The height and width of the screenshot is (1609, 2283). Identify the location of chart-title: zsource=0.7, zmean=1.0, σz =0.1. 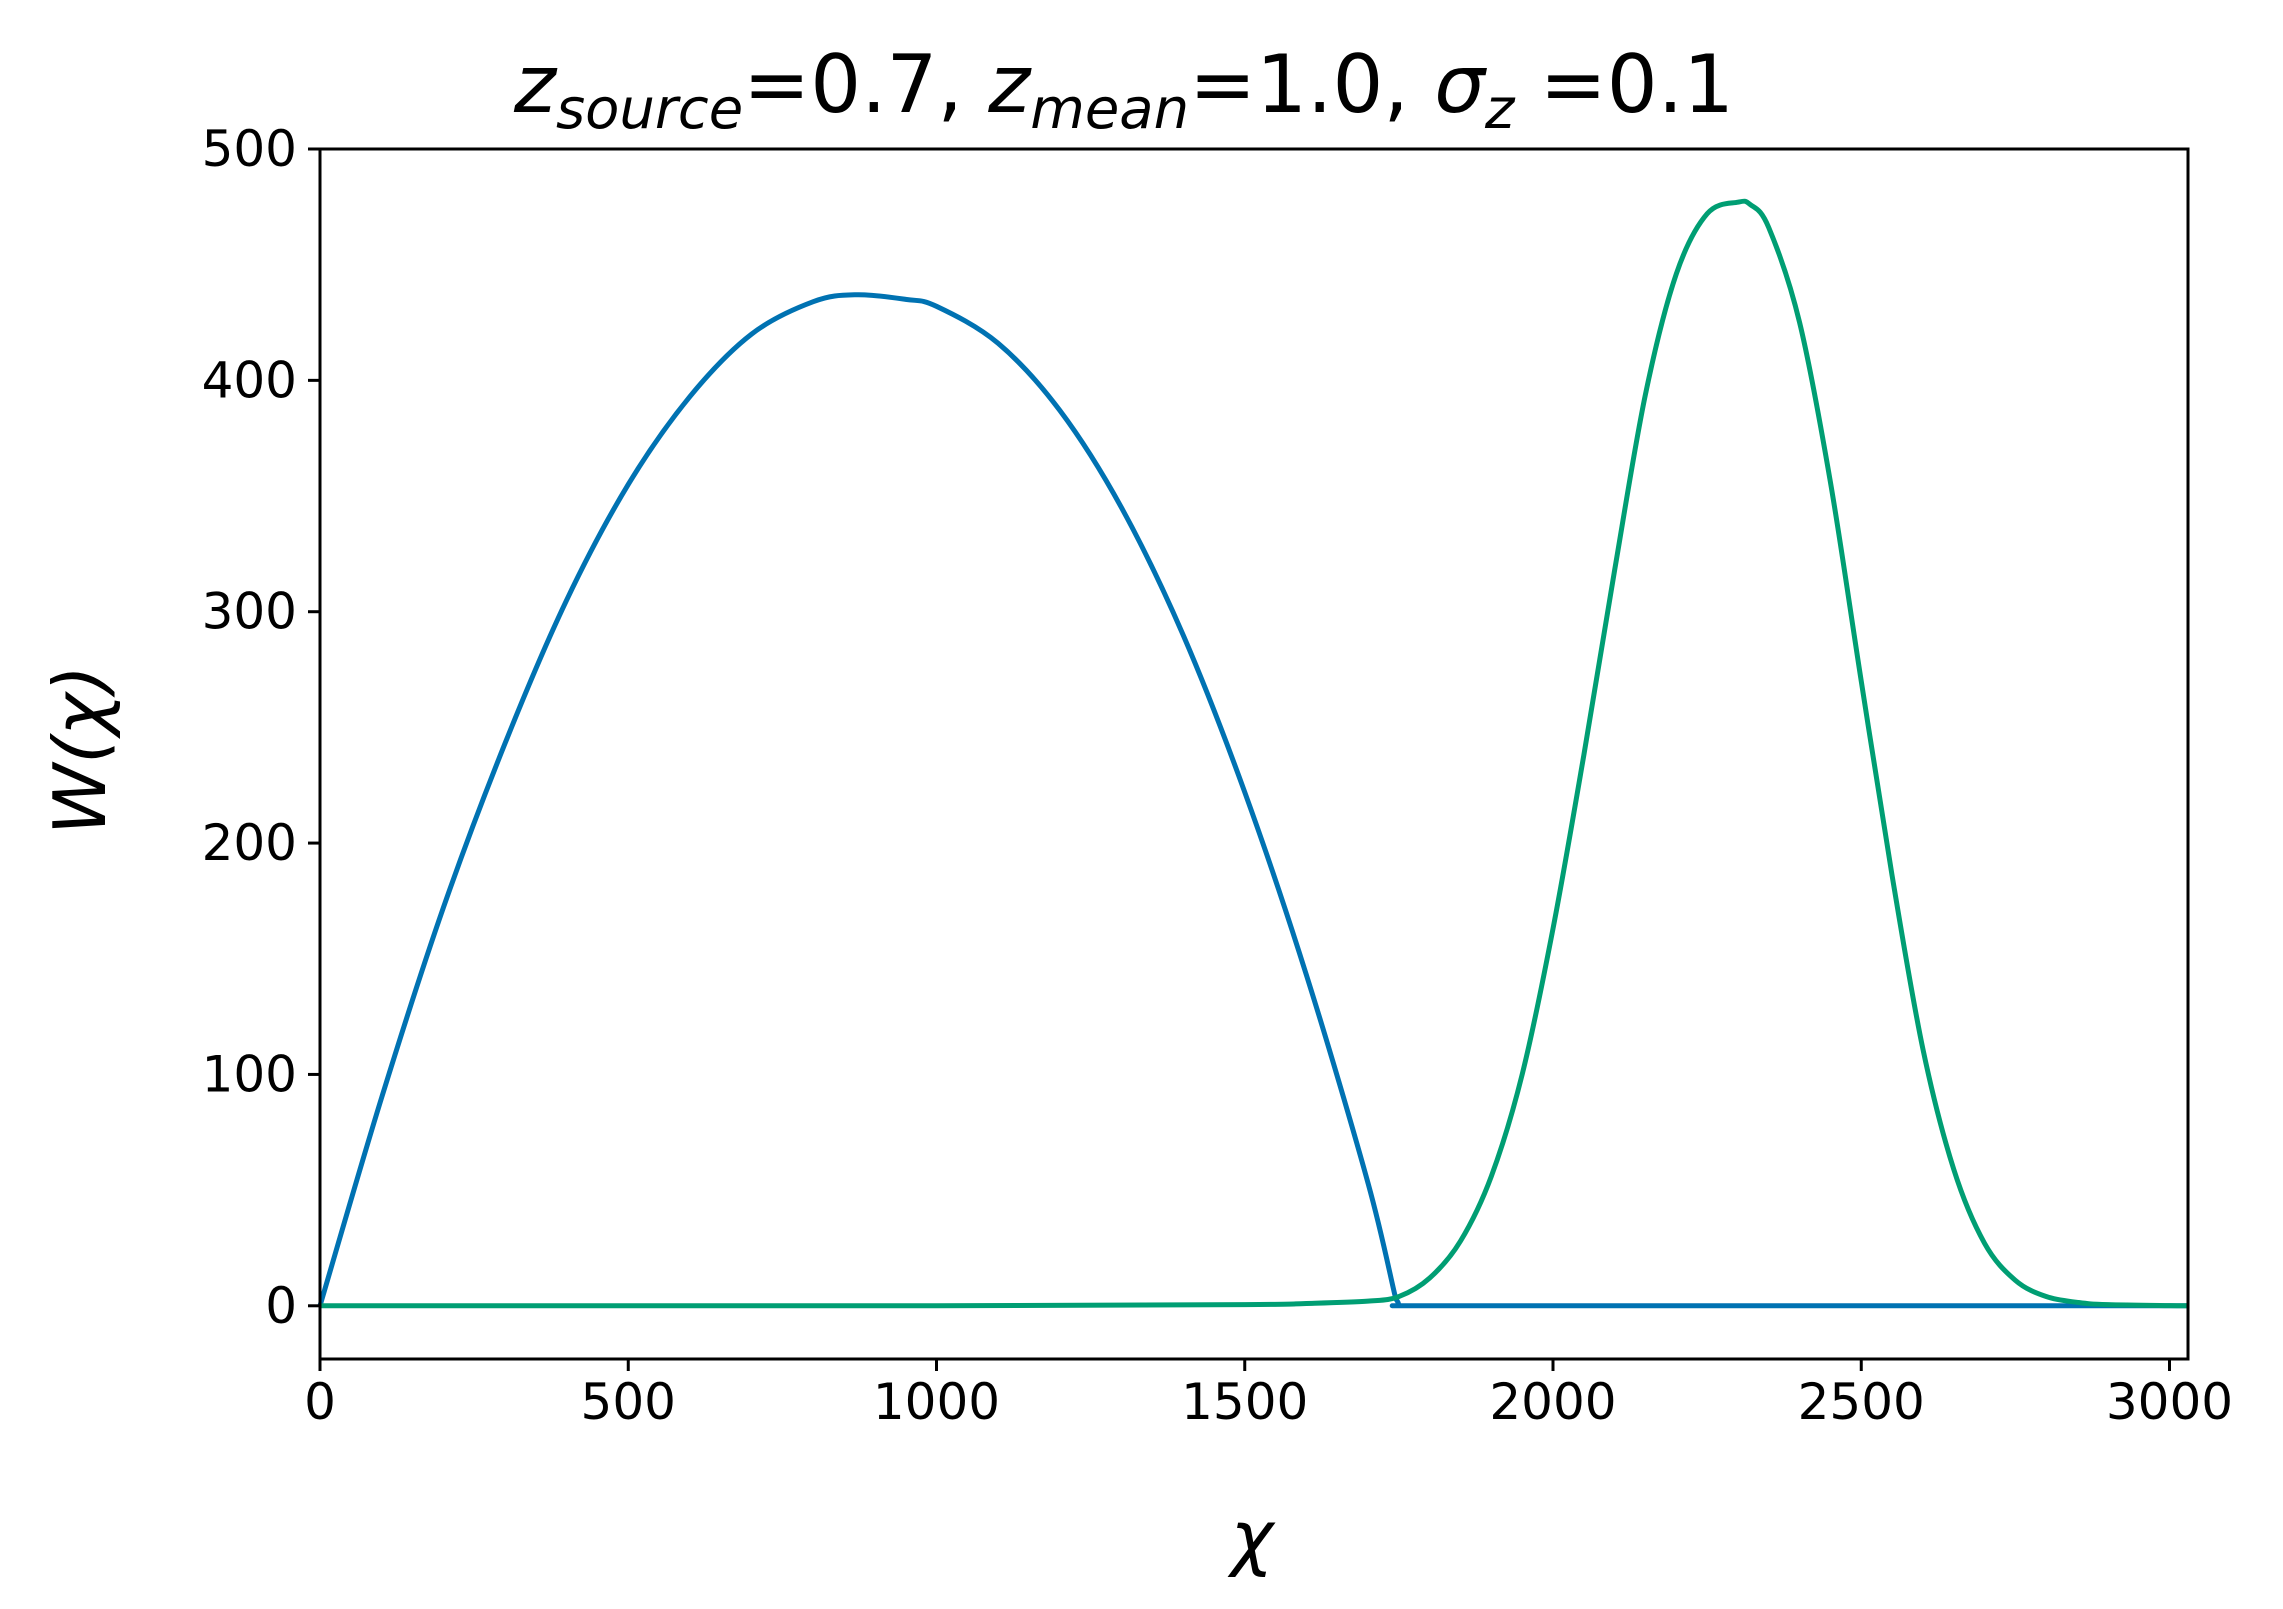
(1123, 90).